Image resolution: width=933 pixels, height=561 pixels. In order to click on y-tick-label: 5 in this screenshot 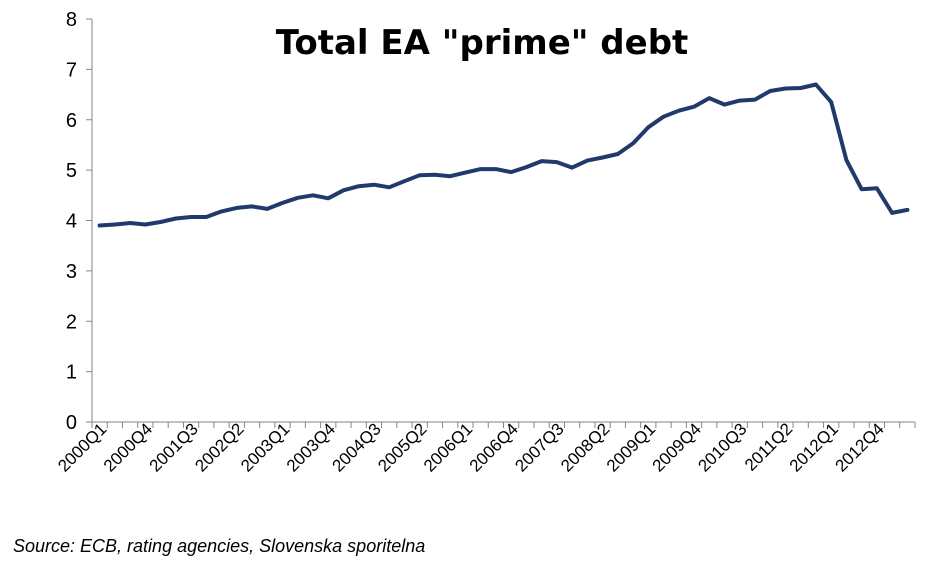, I will do `click(71, 171)`.